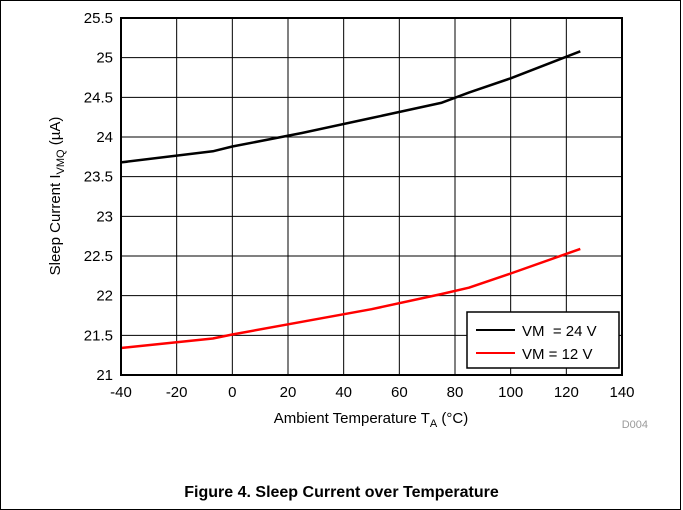 Image resolution: width=683 pixels, height=510 pixels. What do you see at coordinates (371, 420) in the screenshot?
I see `x-axis-title: Ambient Temperature TA (°C)` at bounding box center [371, 420].